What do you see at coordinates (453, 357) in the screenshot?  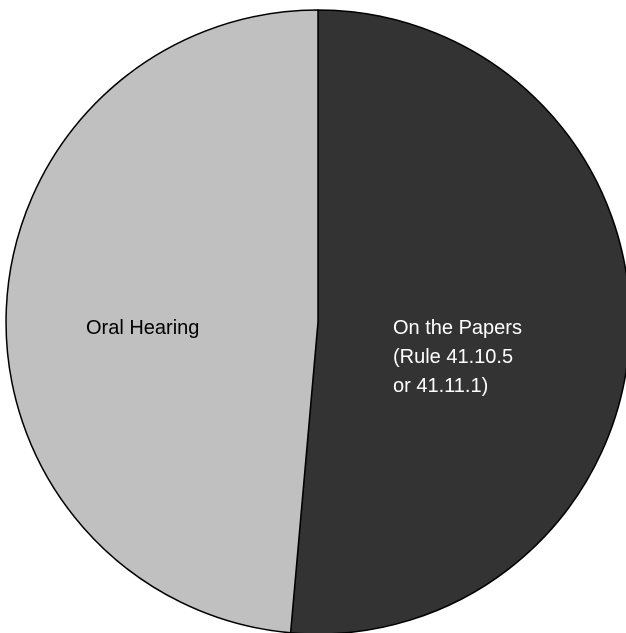 I see `pie-slice-label-line: (Rule 41.10.5` at bounding box center [453, 357].